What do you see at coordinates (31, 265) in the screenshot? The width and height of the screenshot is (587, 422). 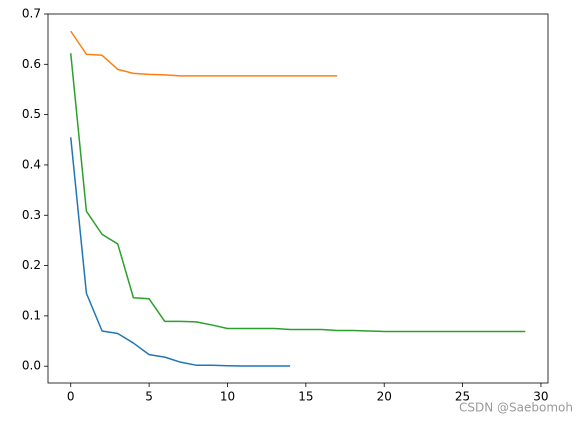 I see `y-tick-label: 0.2` at bounding box center [31, 265].